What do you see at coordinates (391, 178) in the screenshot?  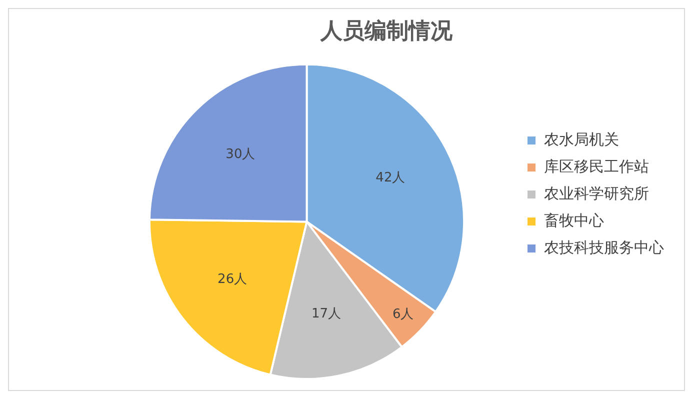 I see `data-label: 42人` at bounding box center [391, 178].